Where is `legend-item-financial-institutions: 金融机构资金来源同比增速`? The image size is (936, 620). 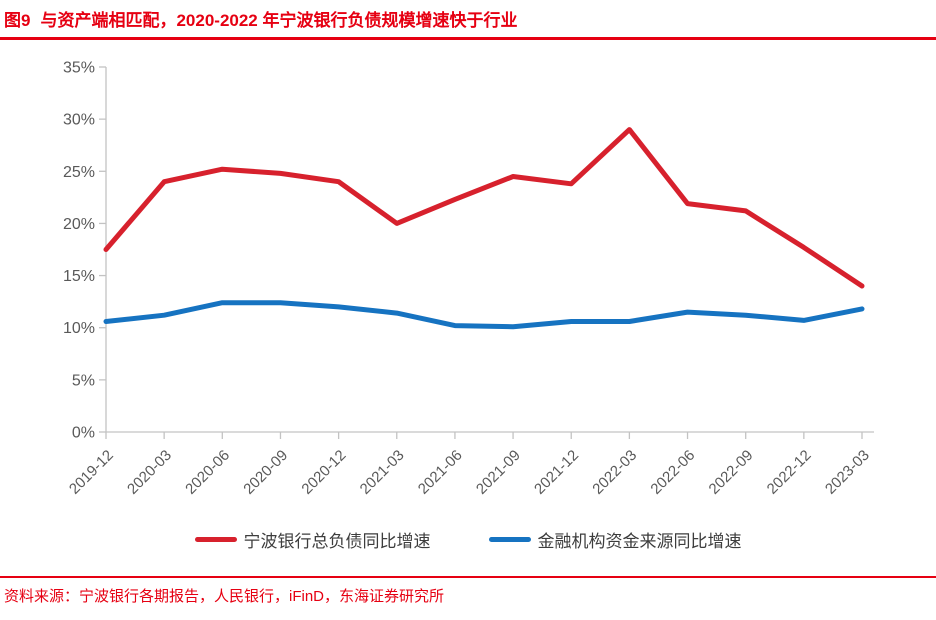
legend-item-financial-institutions: 金融机构资金来源同比增速 is located at coordinates (615, 539).